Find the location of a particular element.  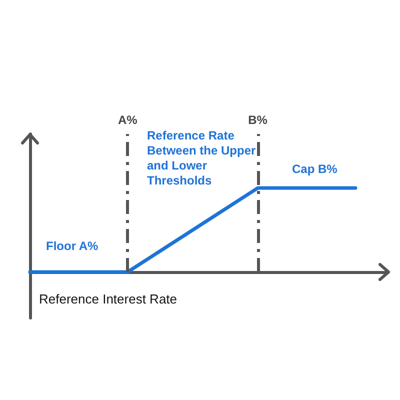

x-tick-label: A% is located at coordinates (128, 120).